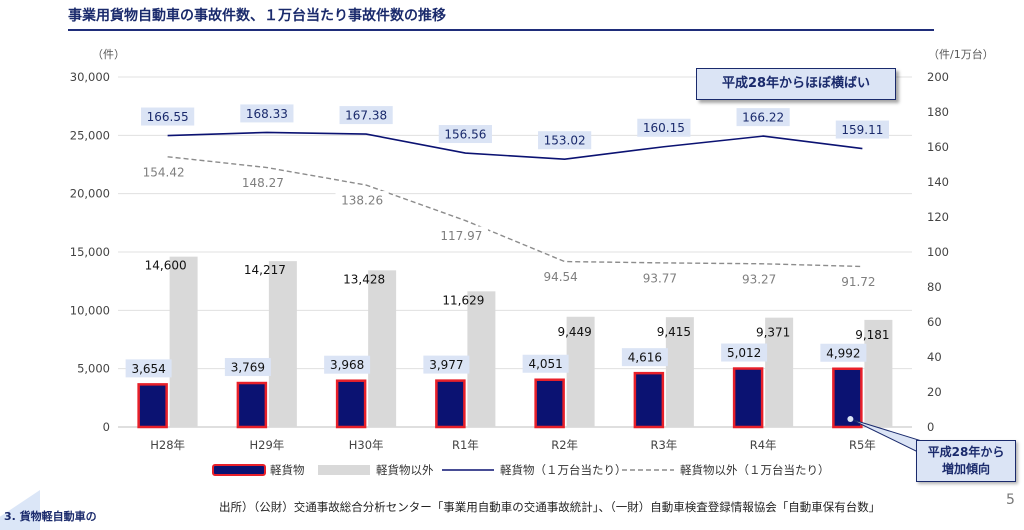 This screenshot has width=1024, height=530. Describe the element at coordinates (934, 287) in the screenshot. I see `right-tick-label: 80` at that location.